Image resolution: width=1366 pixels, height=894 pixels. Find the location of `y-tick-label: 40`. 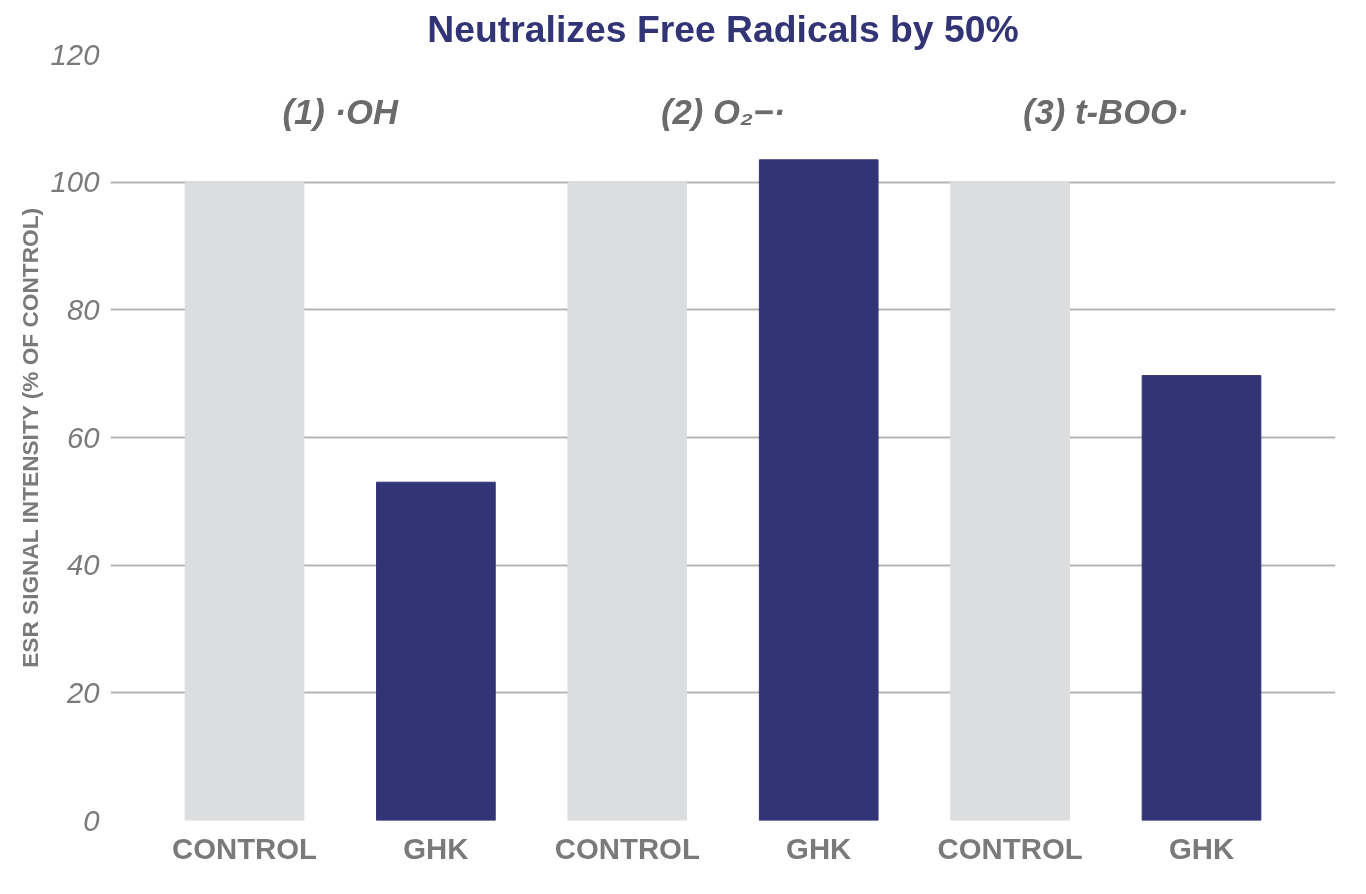

y-tick-label: 40 is located at coordinates (83, 565).